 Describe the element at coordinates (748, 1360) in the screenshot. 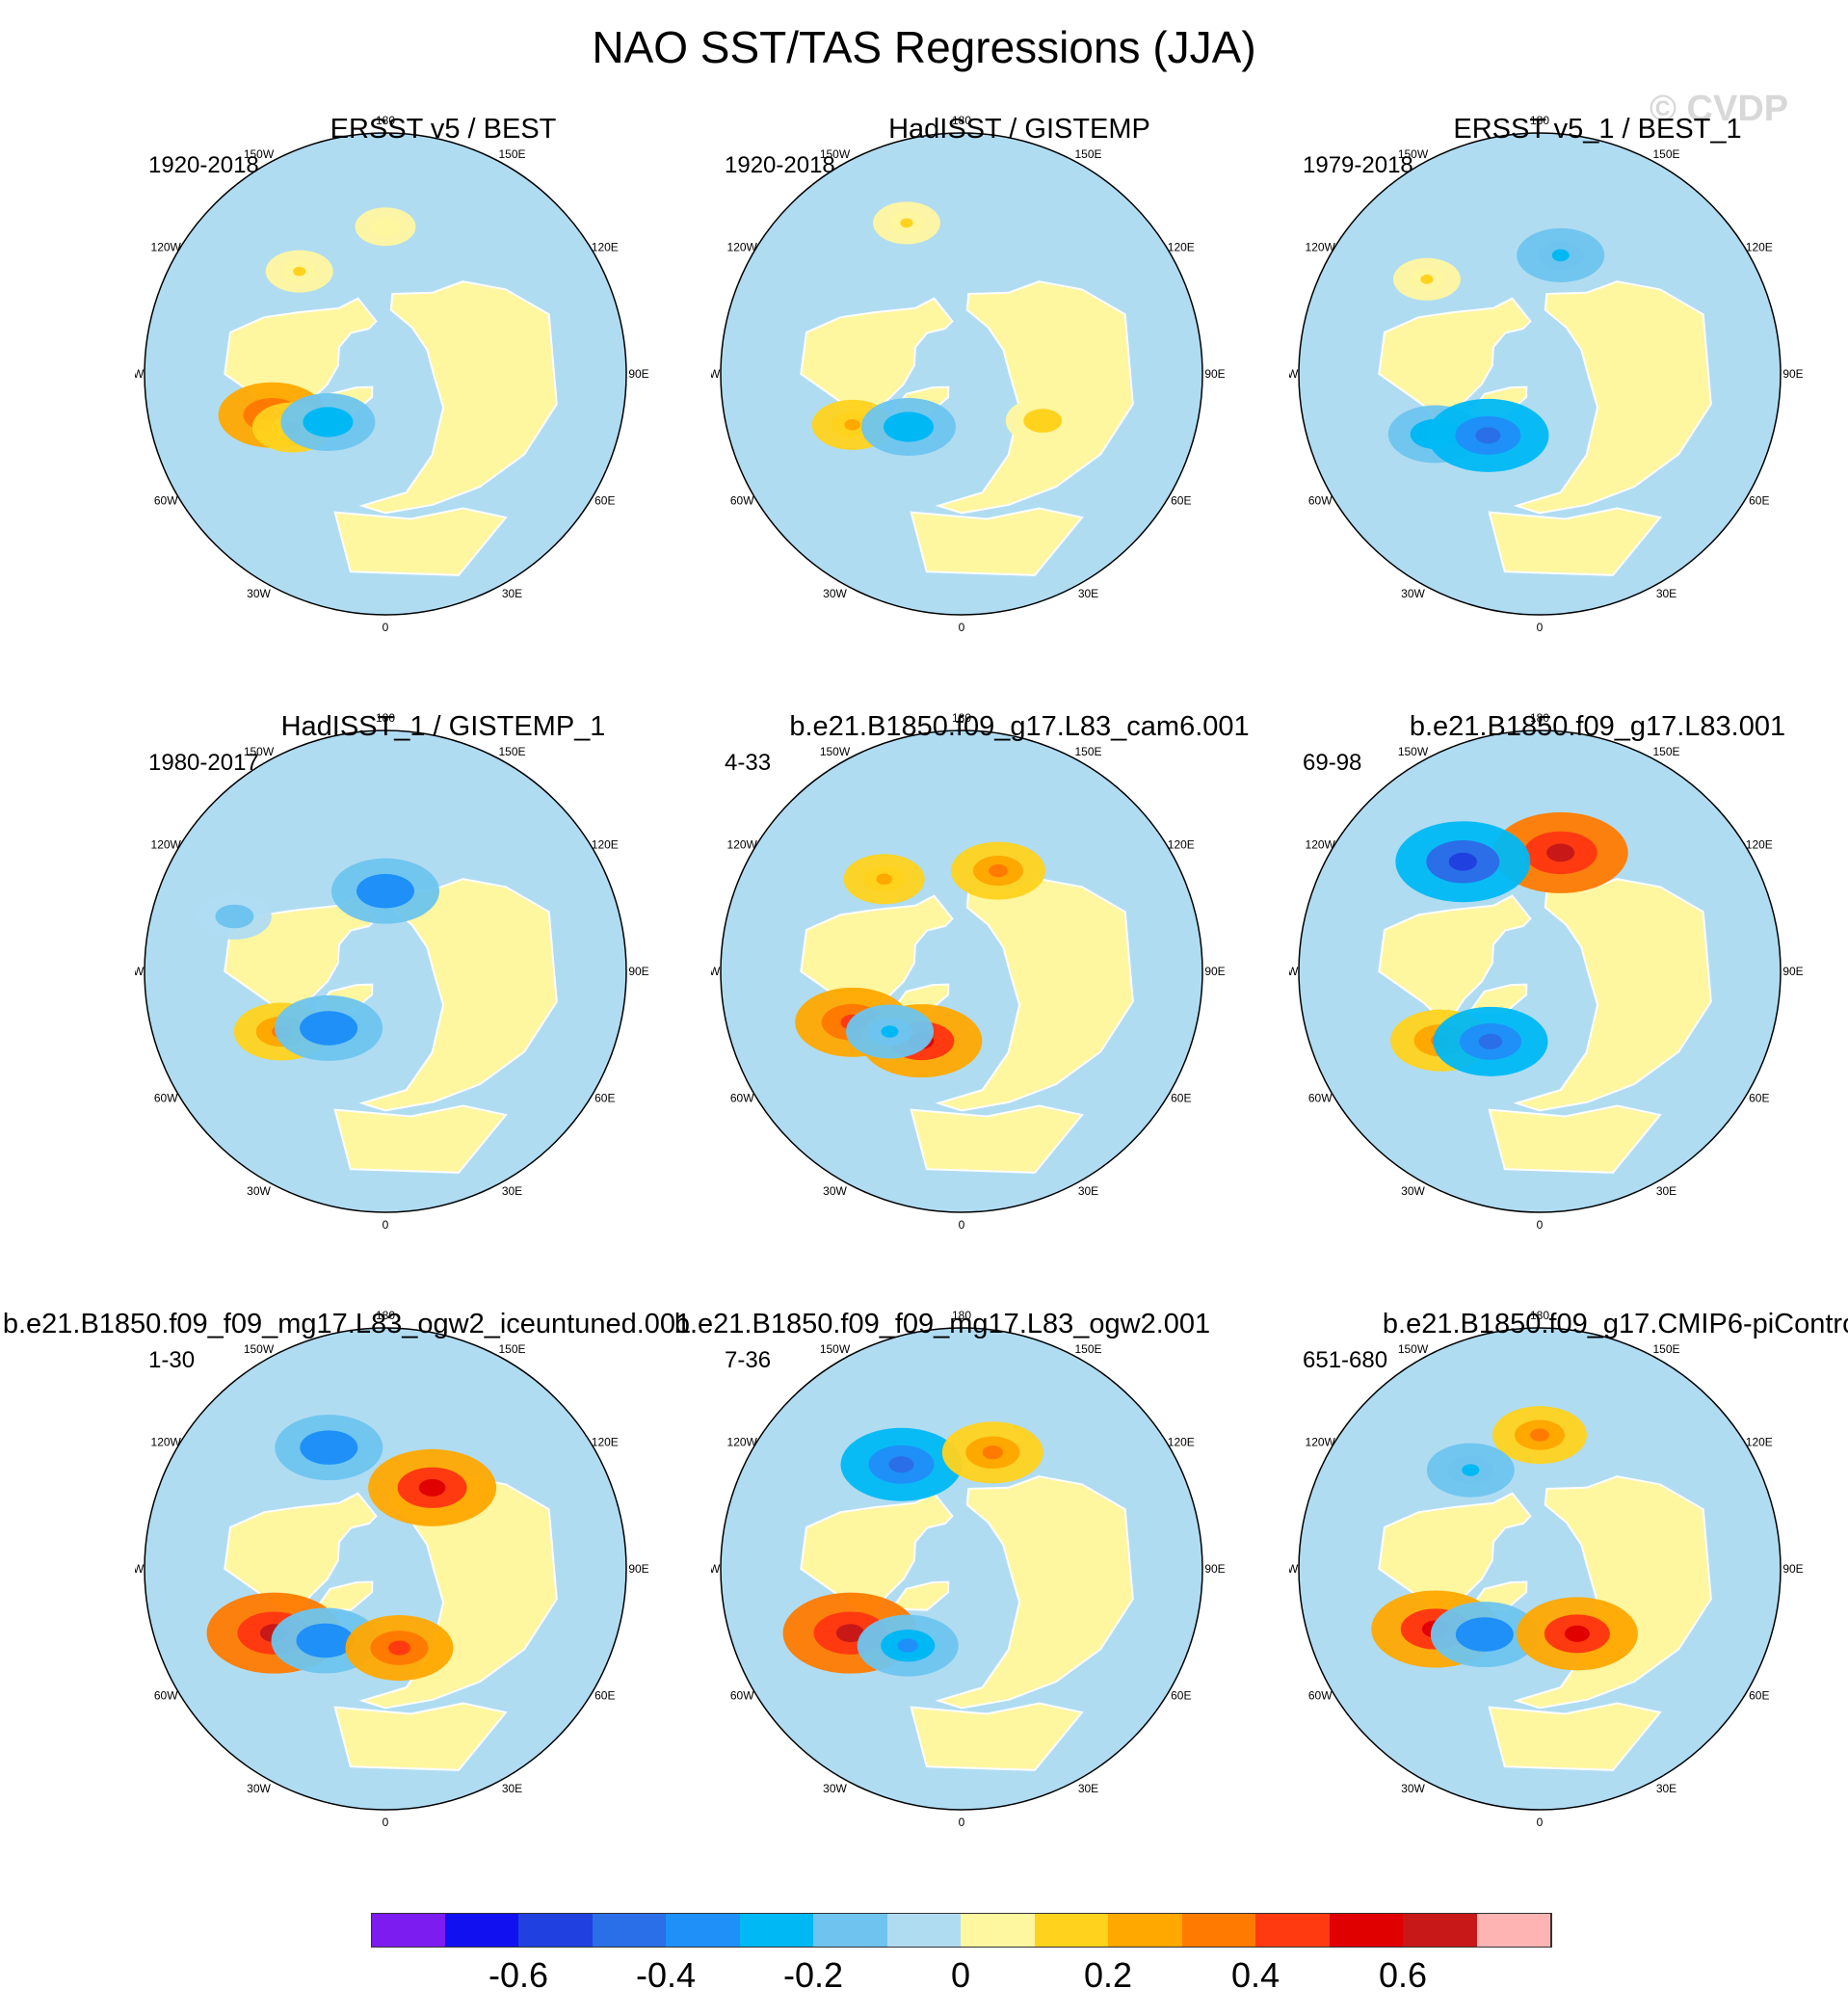

I see `panel-years: 7-36` at that location.